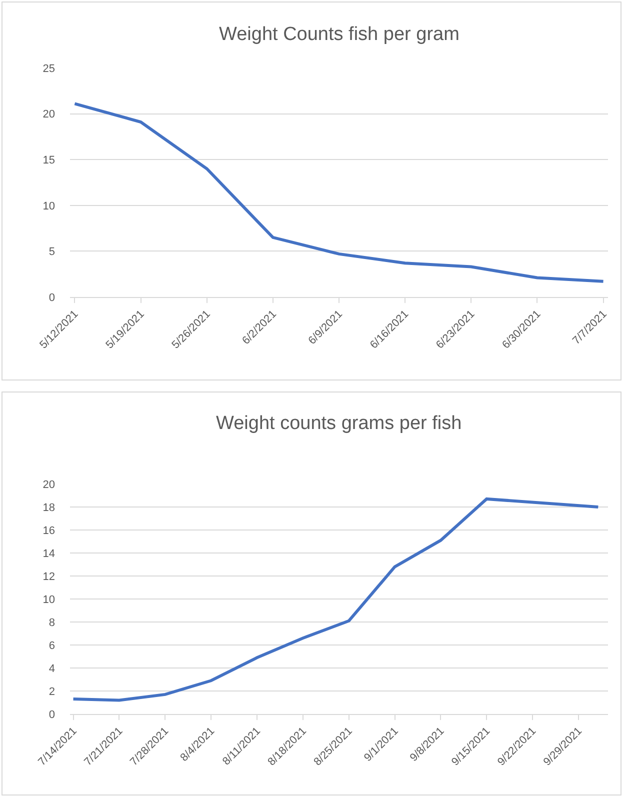 Image resolution: width=623 pixels, height=797 pixels. Describe the element at coordinates (48, 68) in the screenshot. I see `y-tick-label: 25` at that location.